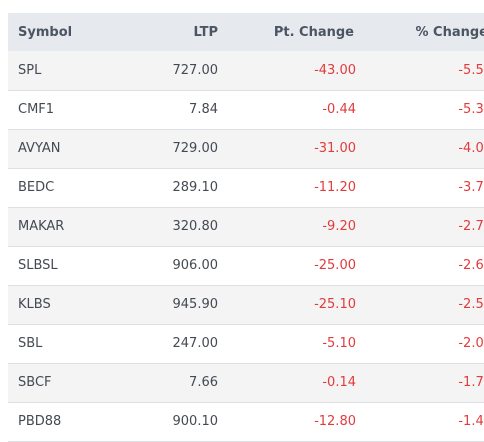  I want to click on pt-change-cell: -5.10, so click(339, 343).